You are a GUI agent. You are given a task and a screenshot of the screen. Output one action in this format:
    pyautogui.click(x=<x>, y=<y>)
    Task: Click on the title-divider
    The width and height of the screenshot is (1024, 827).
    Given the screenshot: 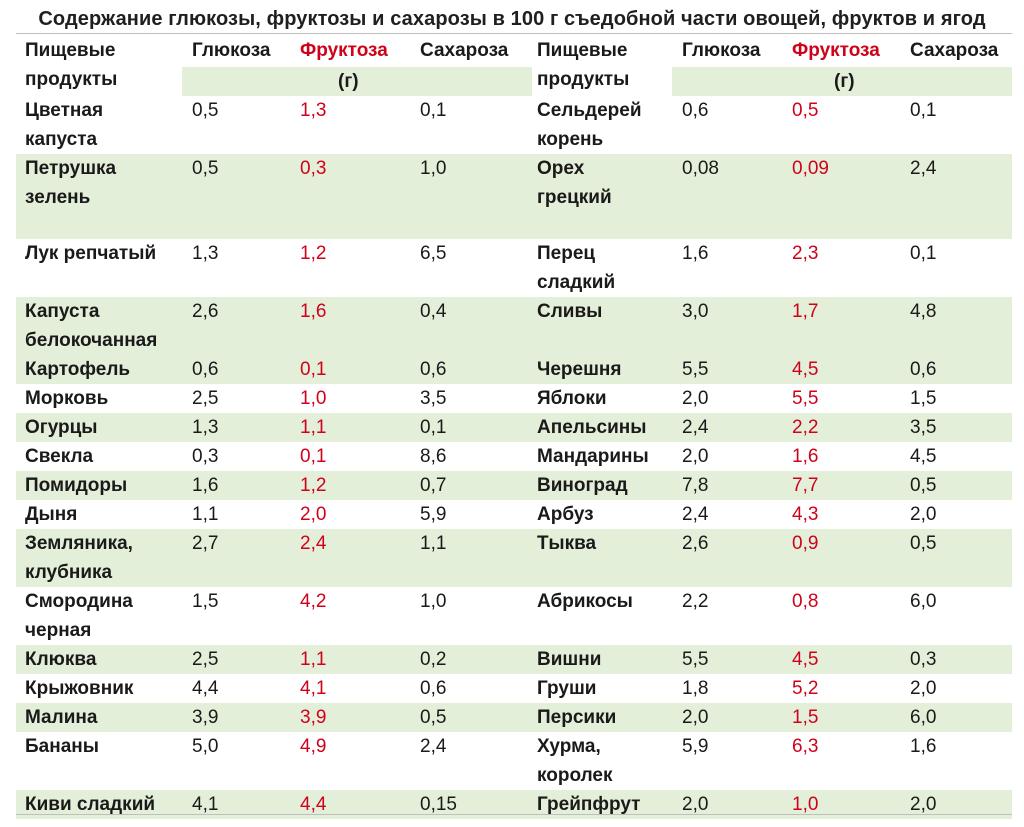 What is the action you would take?
    pyautogui.click(x=514, y=33)
    